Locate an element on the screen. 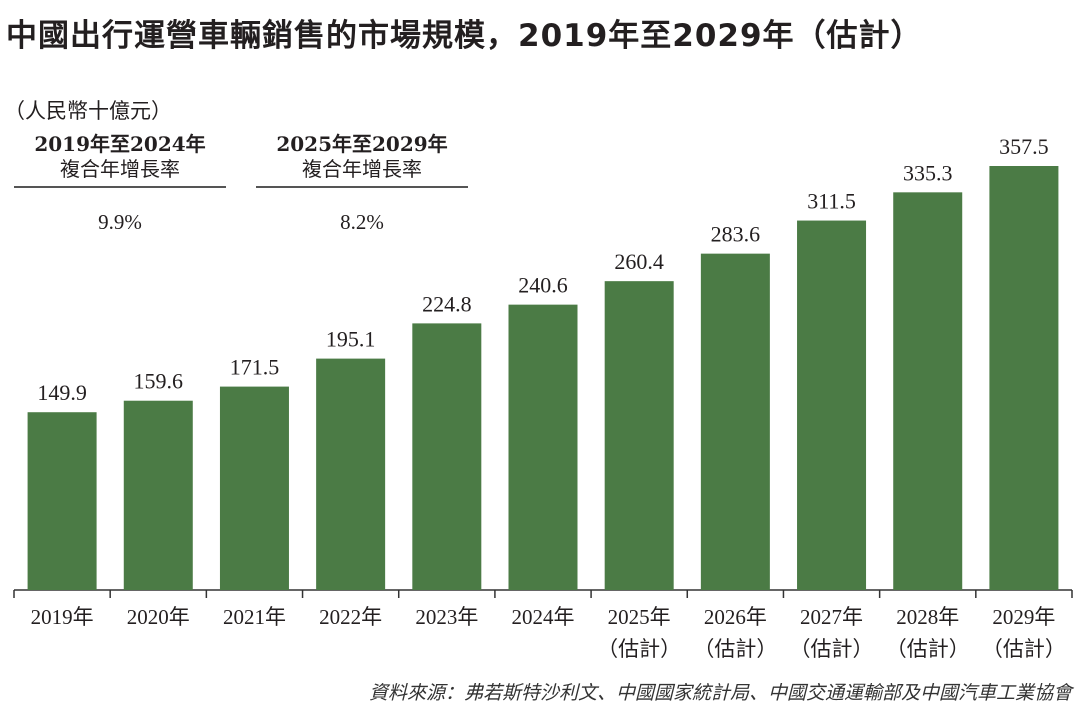  x-tick-label: 2021年 is located at coordinates (254, 617).